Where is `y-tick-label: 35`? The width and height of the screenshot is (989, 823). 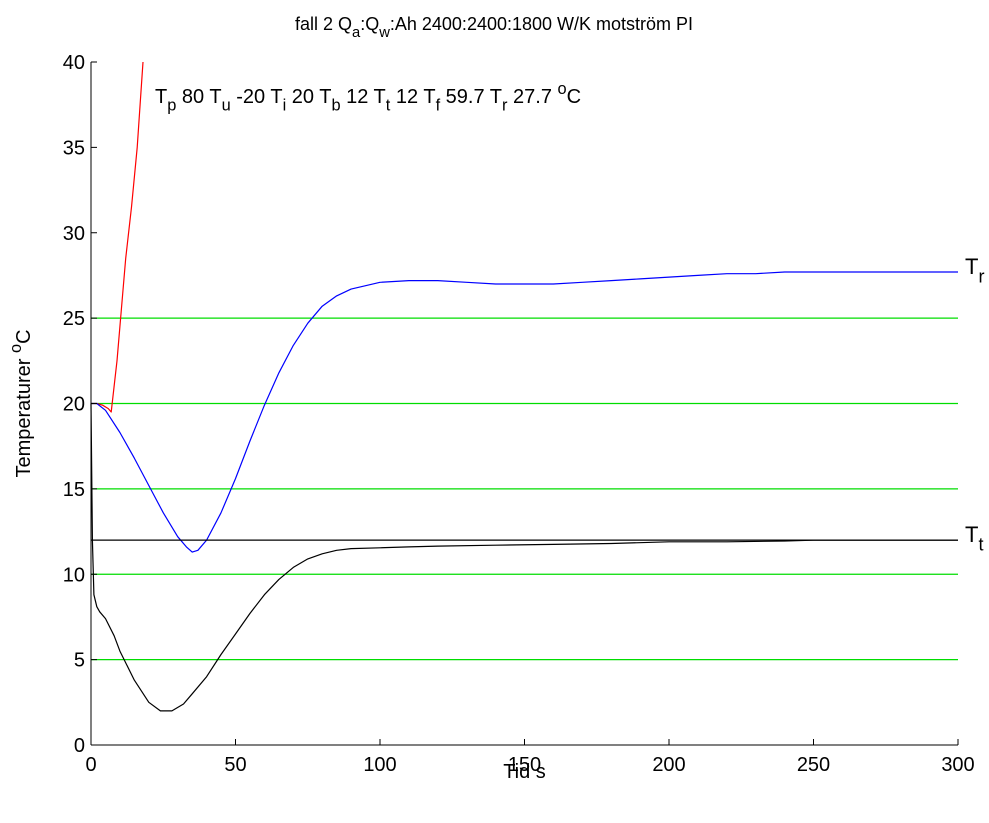 y-tick-label: 35 is located at coordinates (74, 148).